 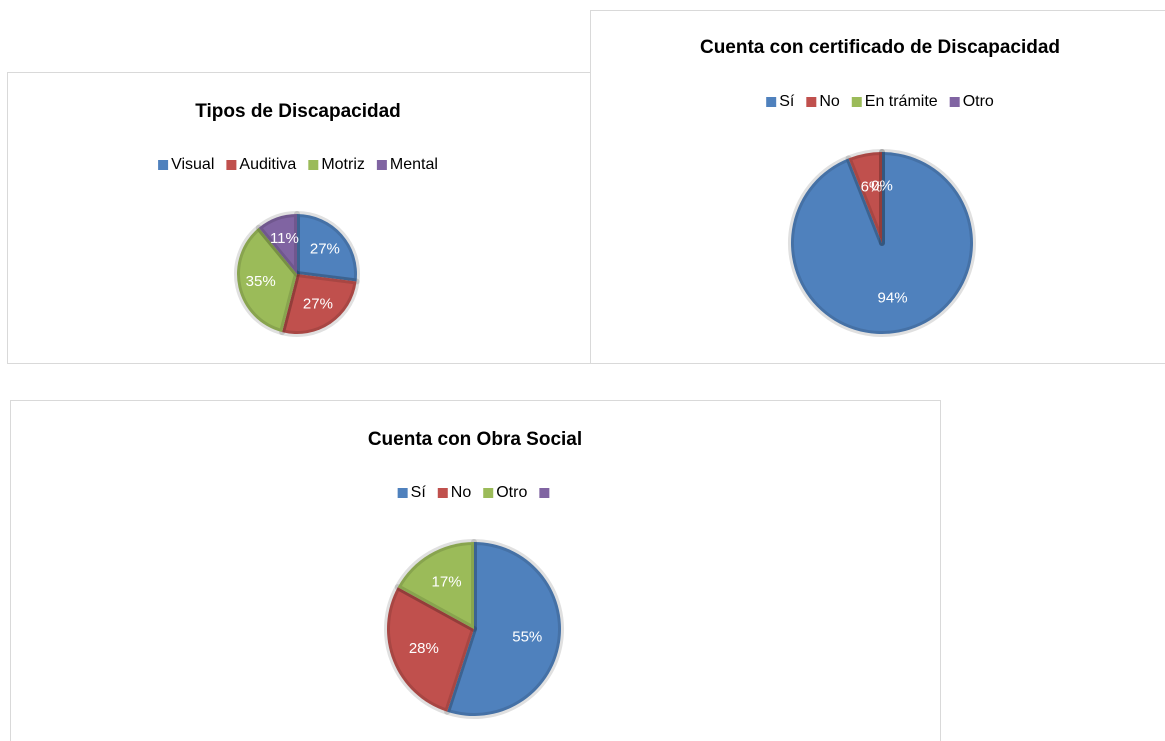 What do you see at coordinates (298, 164) in the screenshot?
I see `legend: Visual Auditiva Motriz Mental` at bounding box center [298, 164].